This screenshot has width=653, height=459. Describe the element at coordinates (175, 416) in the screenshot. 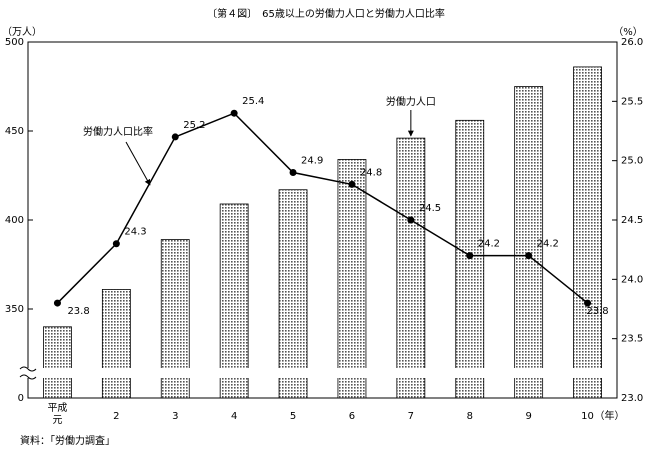

I see `x-tick-label: 3` at that location.